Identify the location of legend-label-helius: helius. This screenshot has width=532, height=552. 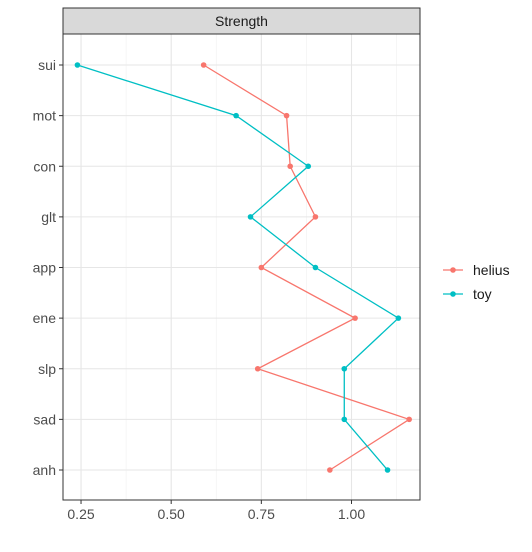
(491, 270).